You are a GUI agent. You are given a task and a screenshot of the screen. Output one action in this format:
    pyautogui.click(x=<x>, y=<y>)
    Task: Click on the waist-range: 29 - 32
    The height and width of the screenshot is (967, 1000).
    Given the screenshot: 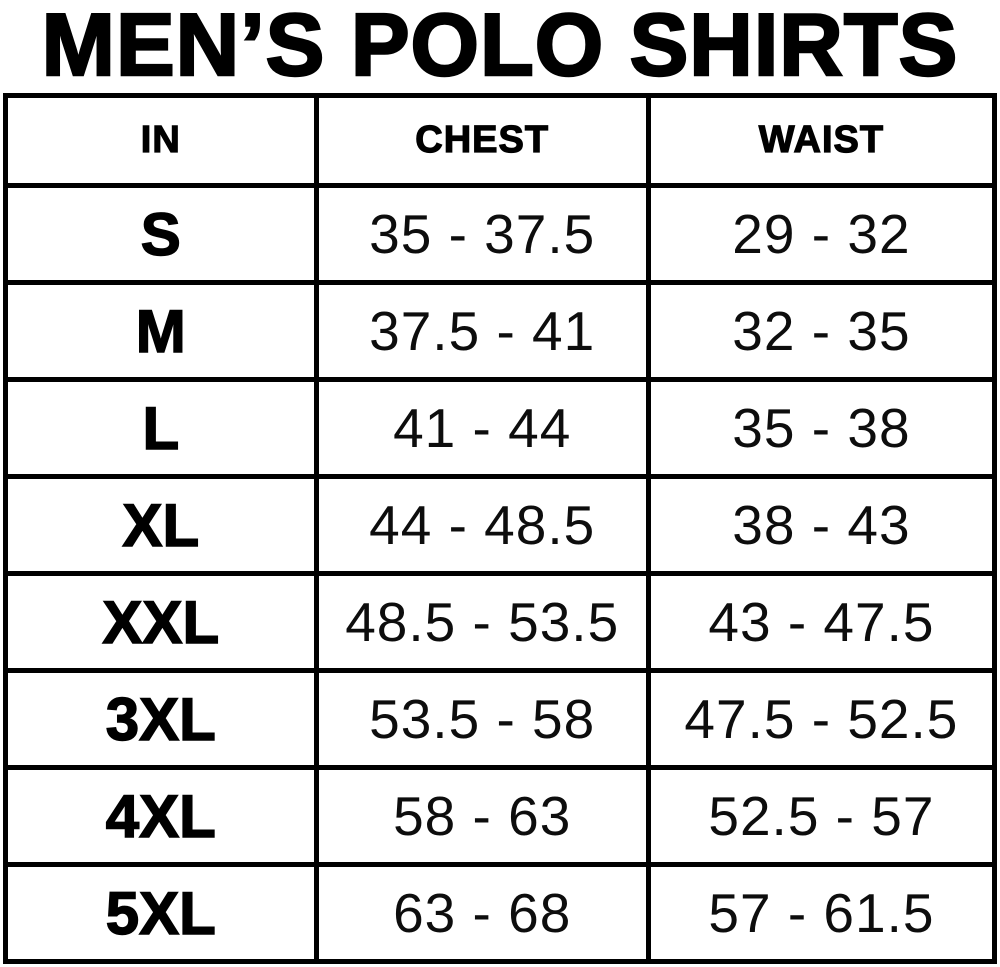 What is the action you would take?
    pyautogui.click(x=821, y=234)
    